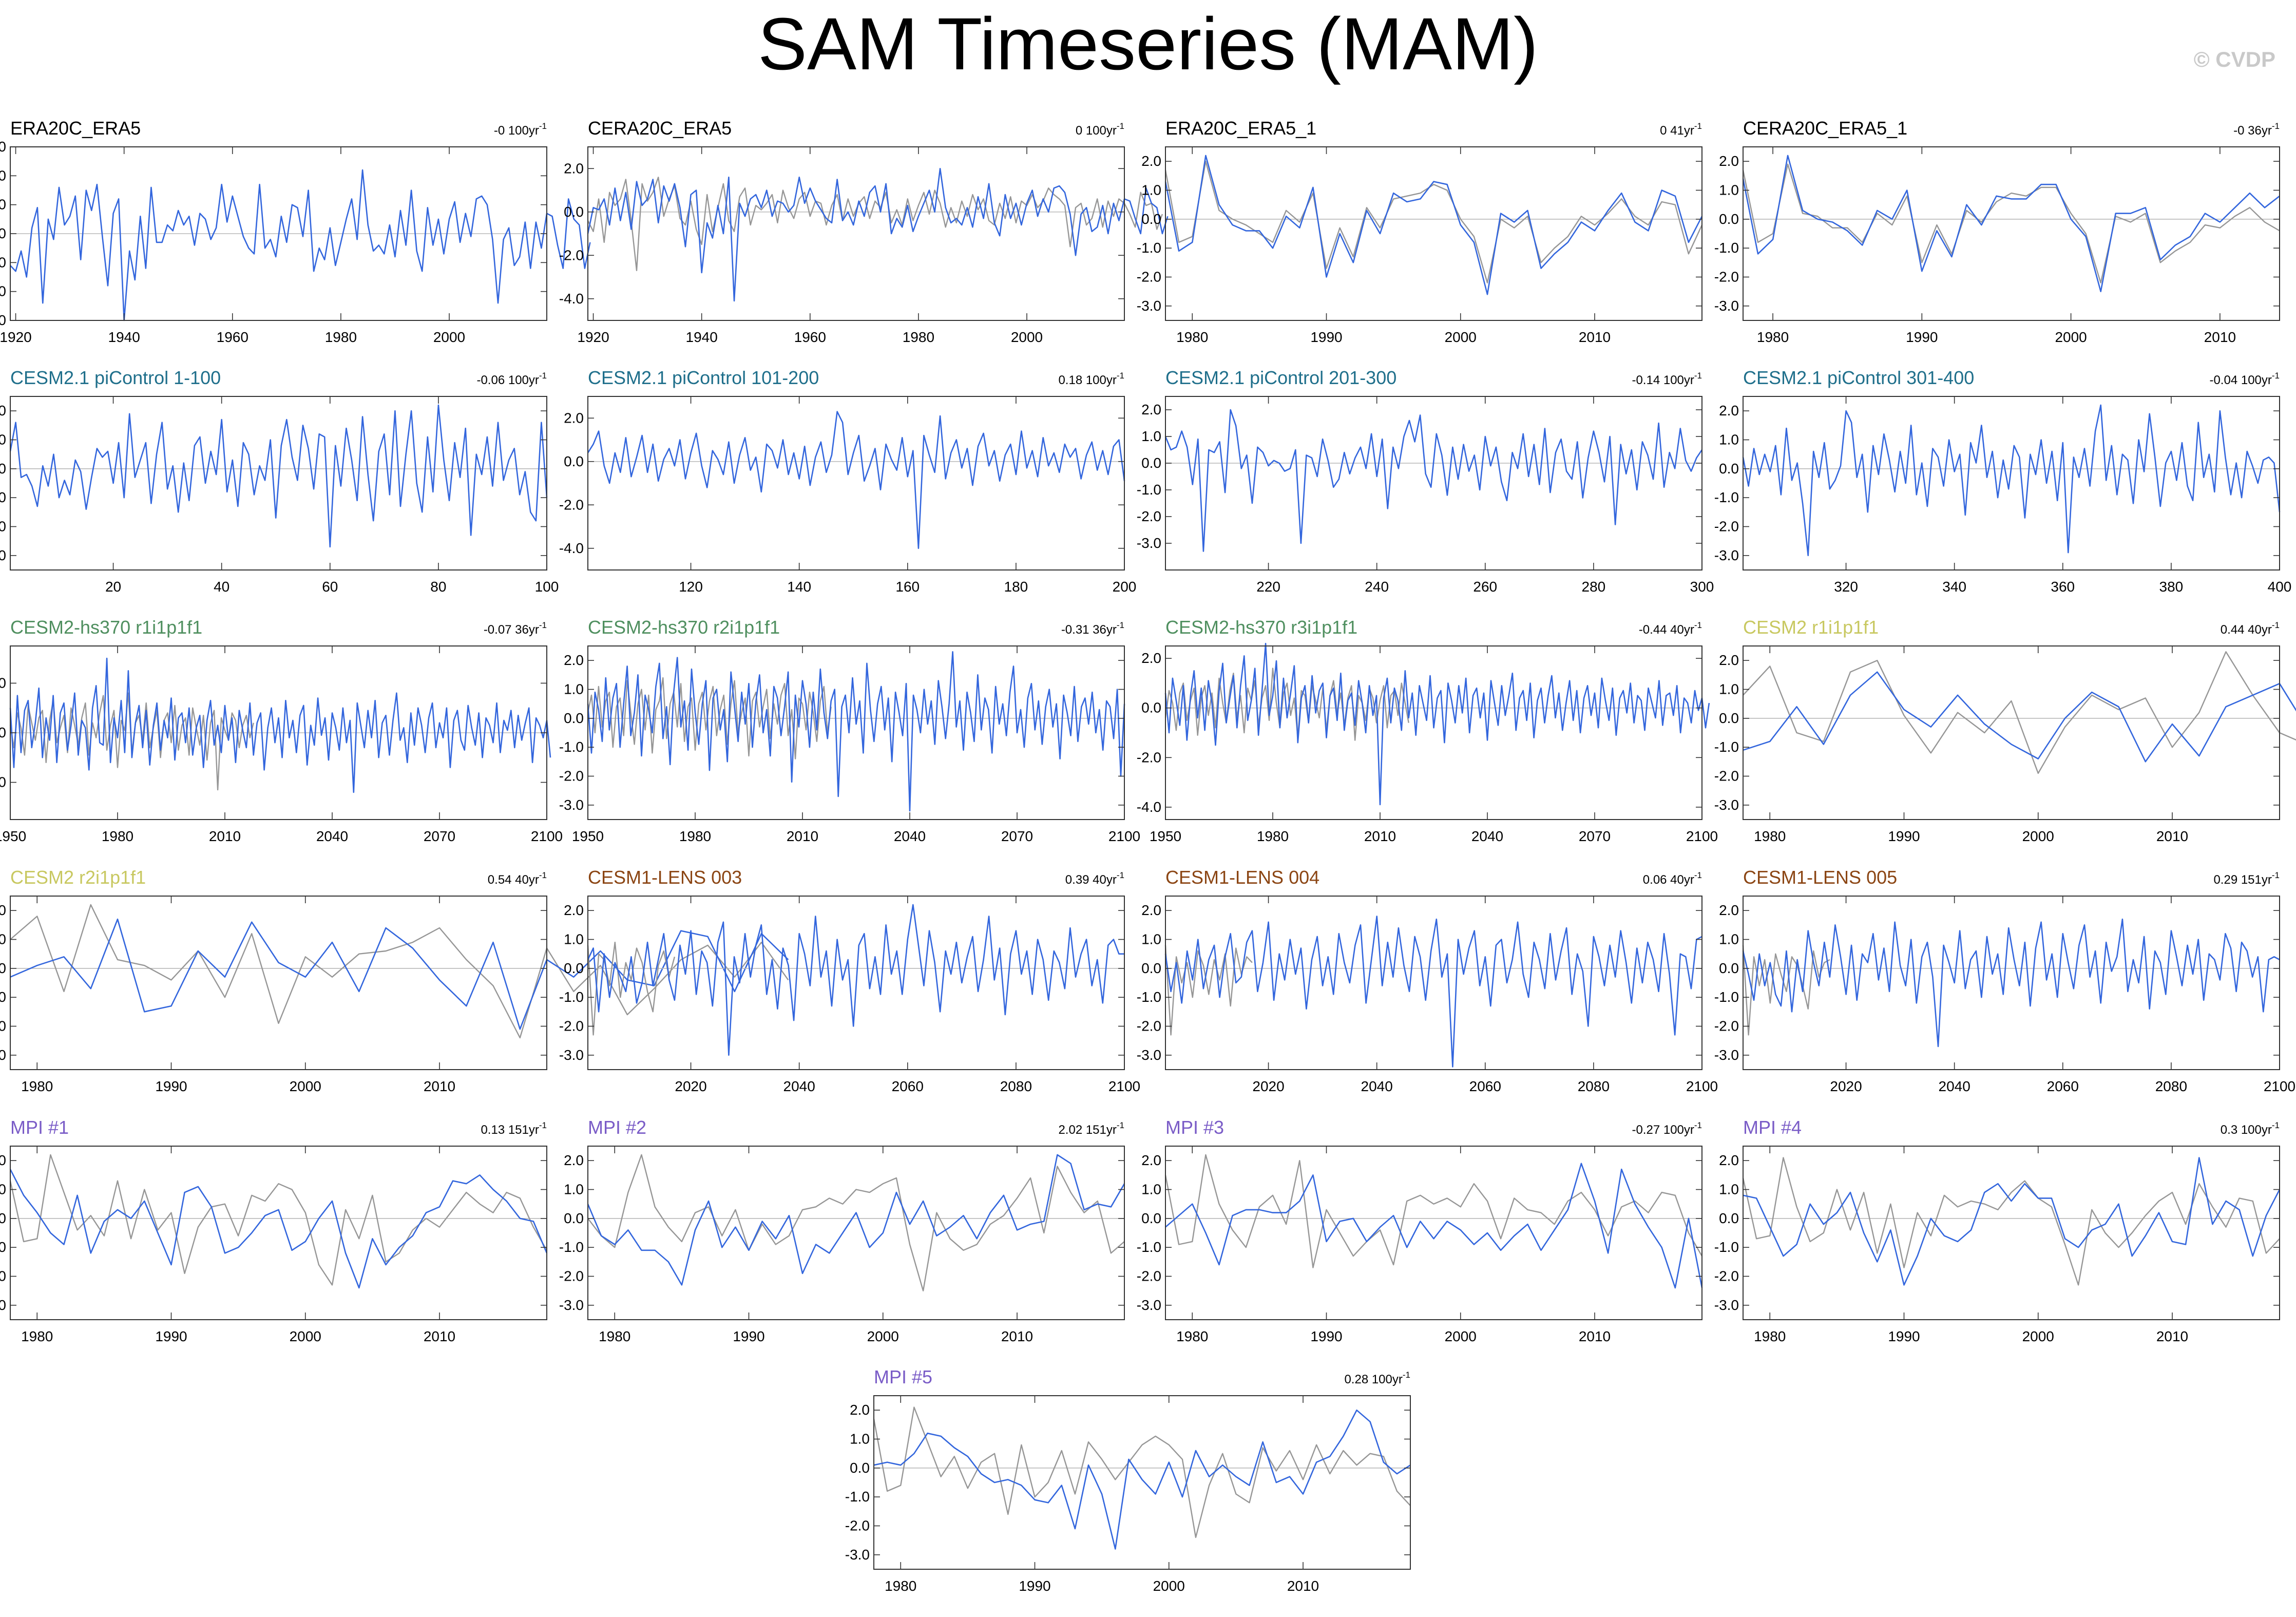 This screenshot has width=2296, height=1617. What do you see at coordinates (908, 587) in the screenshot?
I see `x-tick-label: 160` at bounding box center [908, 587].